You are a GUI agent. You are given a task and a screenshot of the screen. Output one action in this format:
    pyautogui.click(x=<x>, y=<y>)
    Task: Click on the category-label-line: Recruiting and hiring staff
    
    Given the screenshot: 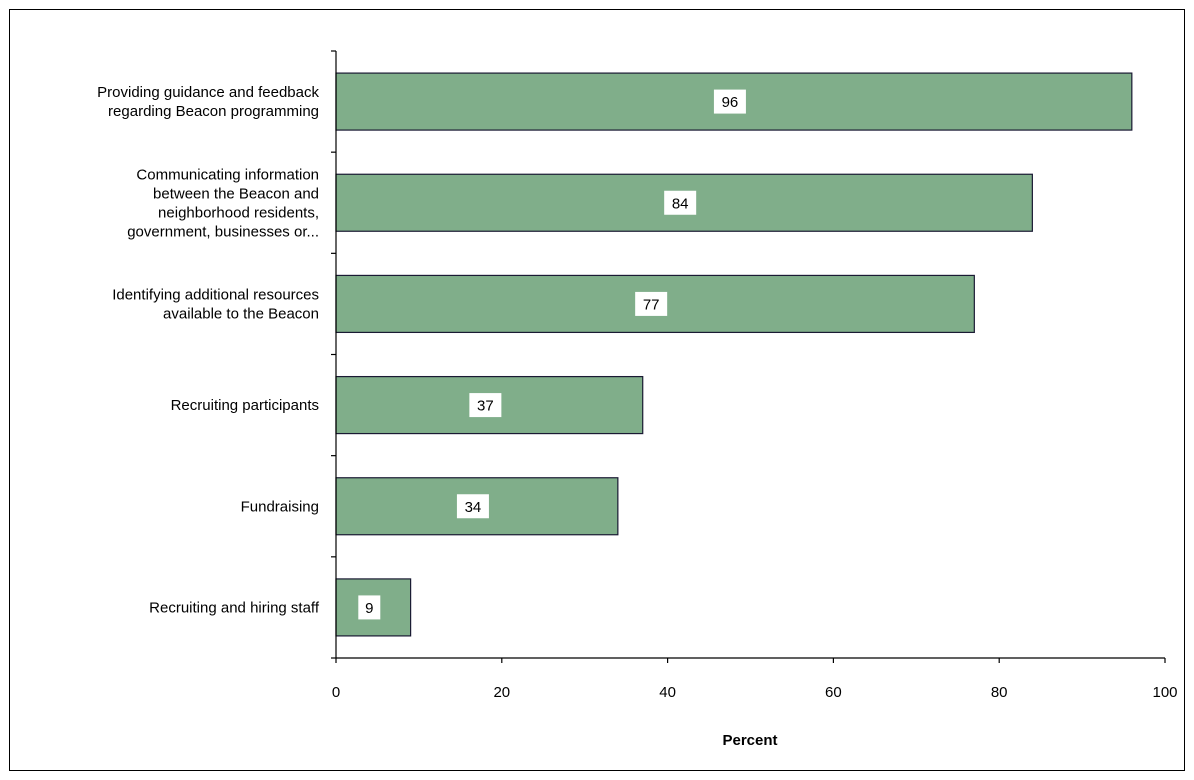 What is the action you would take?
    pyautogui.click(x=234, y=607)
    